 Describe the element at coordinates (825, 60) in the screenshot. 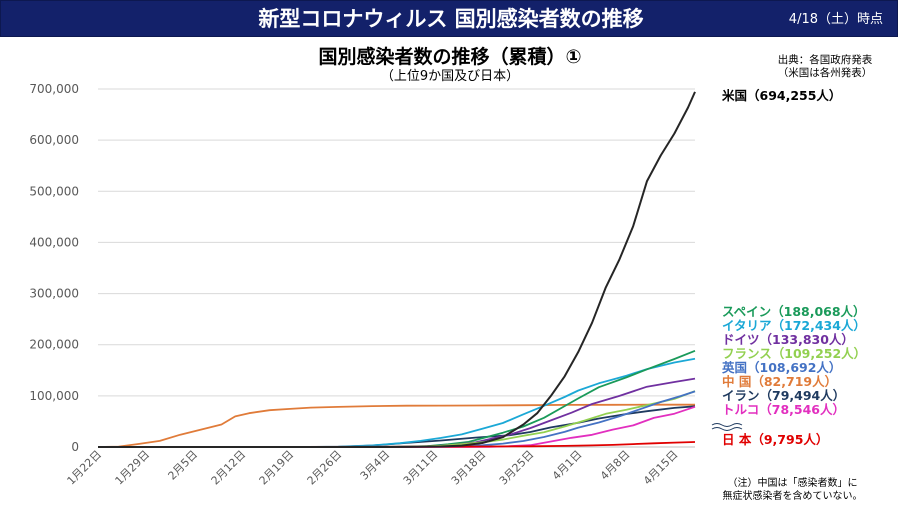

I see `source-line-1: 出典：各国政府発表` at that location.